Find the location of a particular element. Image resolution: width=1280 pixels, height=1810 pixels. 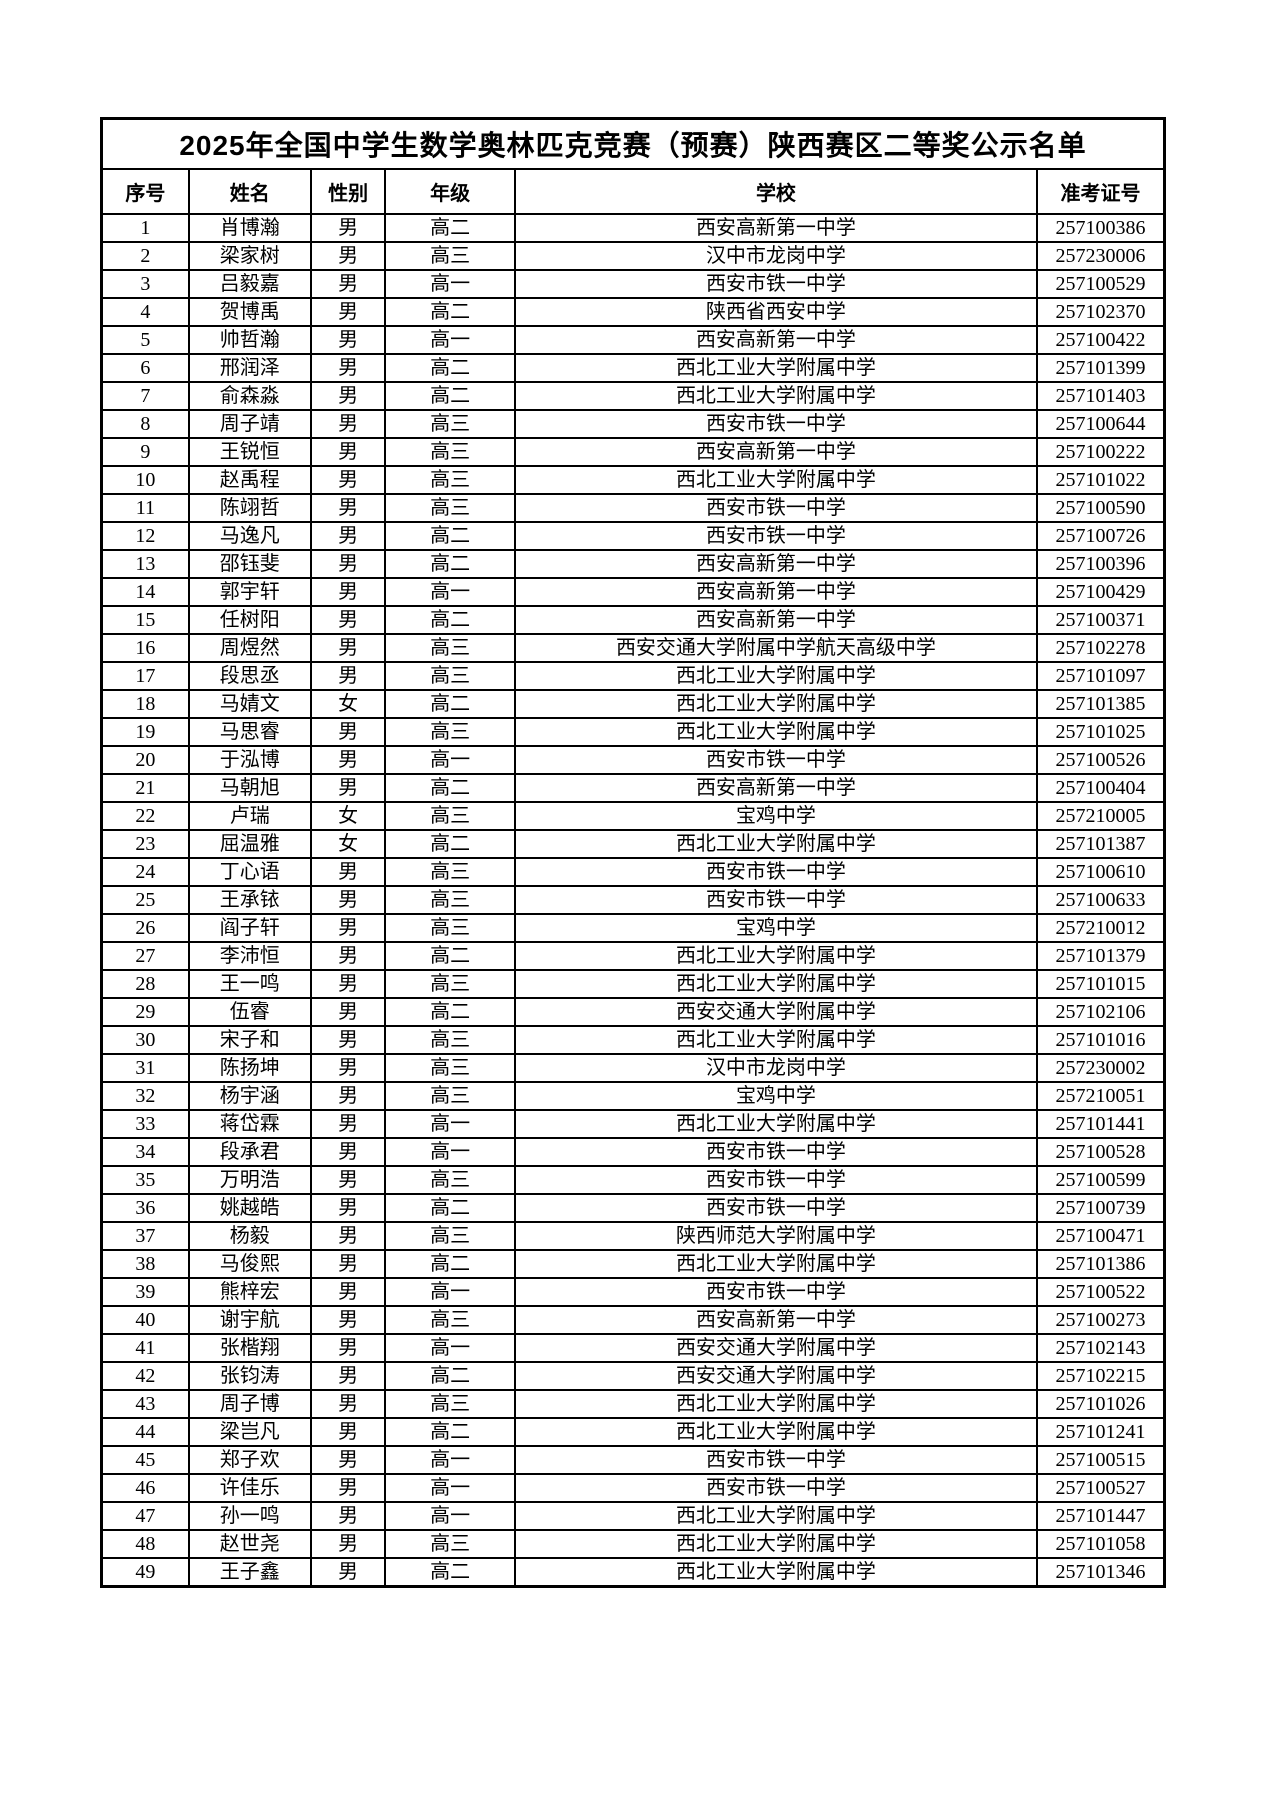

cell-number: 27 is located at coordinates (145, 956).